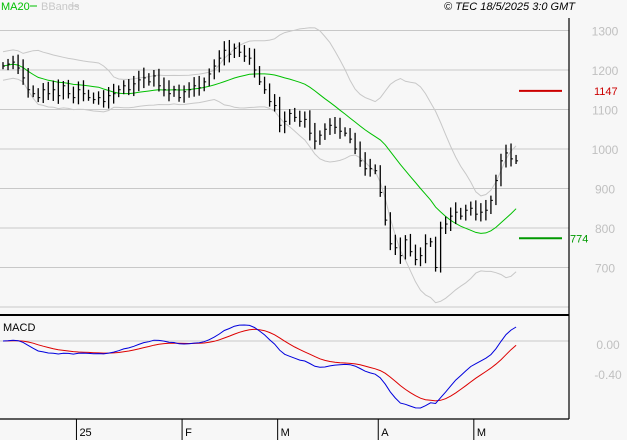  What do you see at coordinates (605, 71) in the screenshot?
I see `price-tick-label: 1200` at bounding box center [605, 71].